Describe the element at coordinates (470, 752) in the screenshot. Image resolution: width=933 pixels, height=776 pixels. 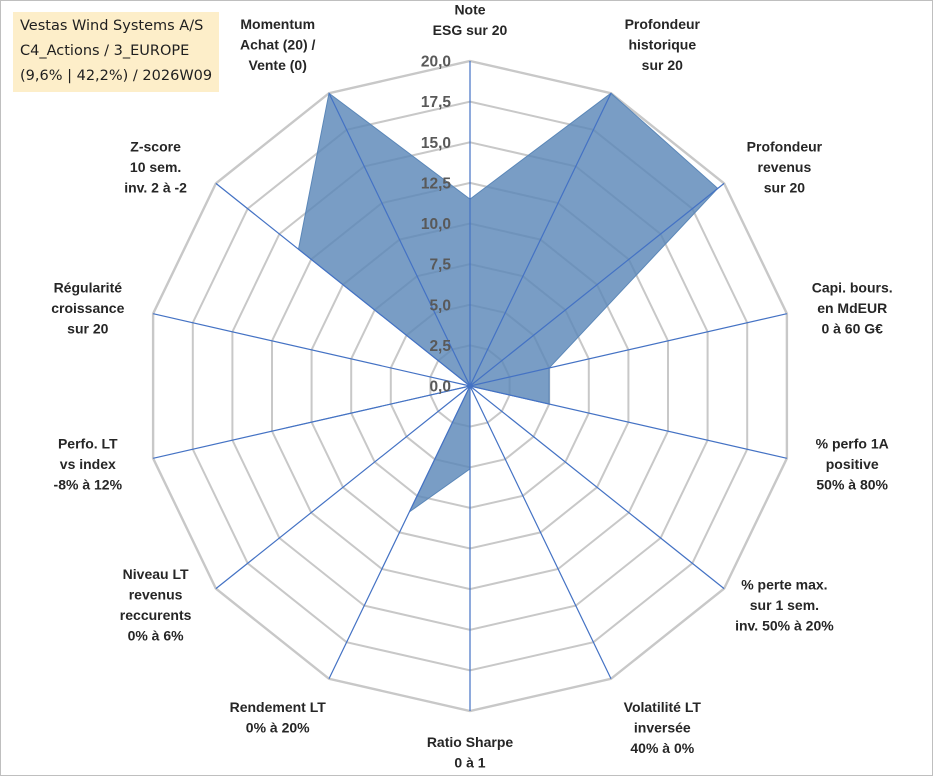
I see `axis-category-label: Ratio Sharpe 0 à 1` at that location.